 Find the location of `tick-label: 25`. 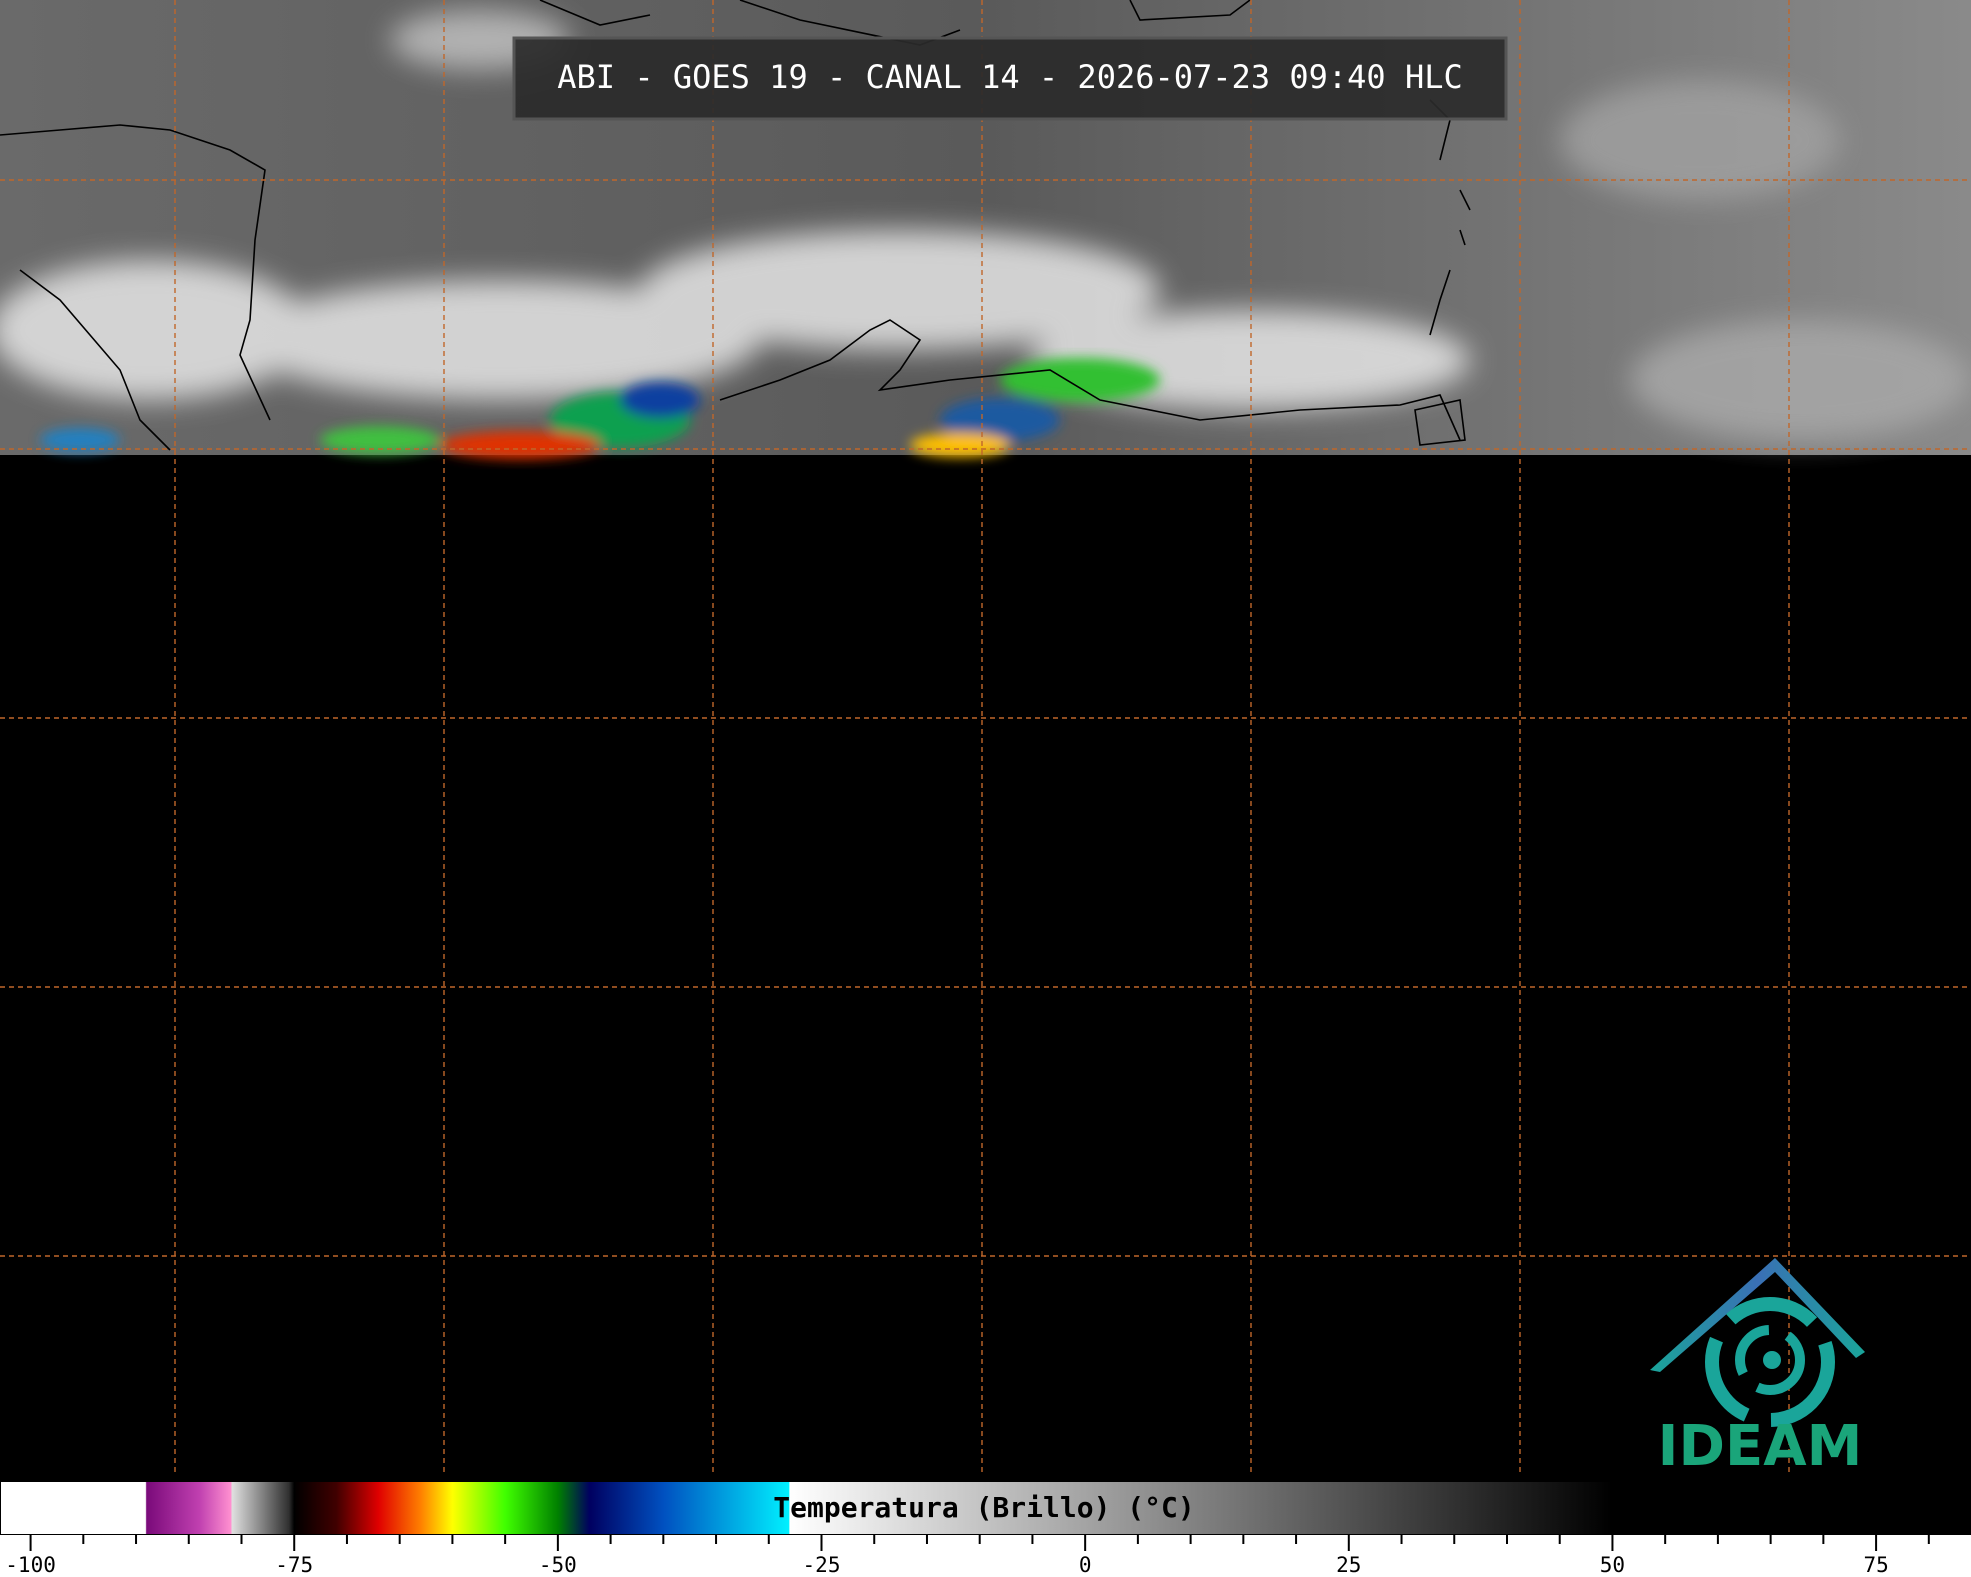

tick-label: 25 is located at coordinates (1348, 1565).